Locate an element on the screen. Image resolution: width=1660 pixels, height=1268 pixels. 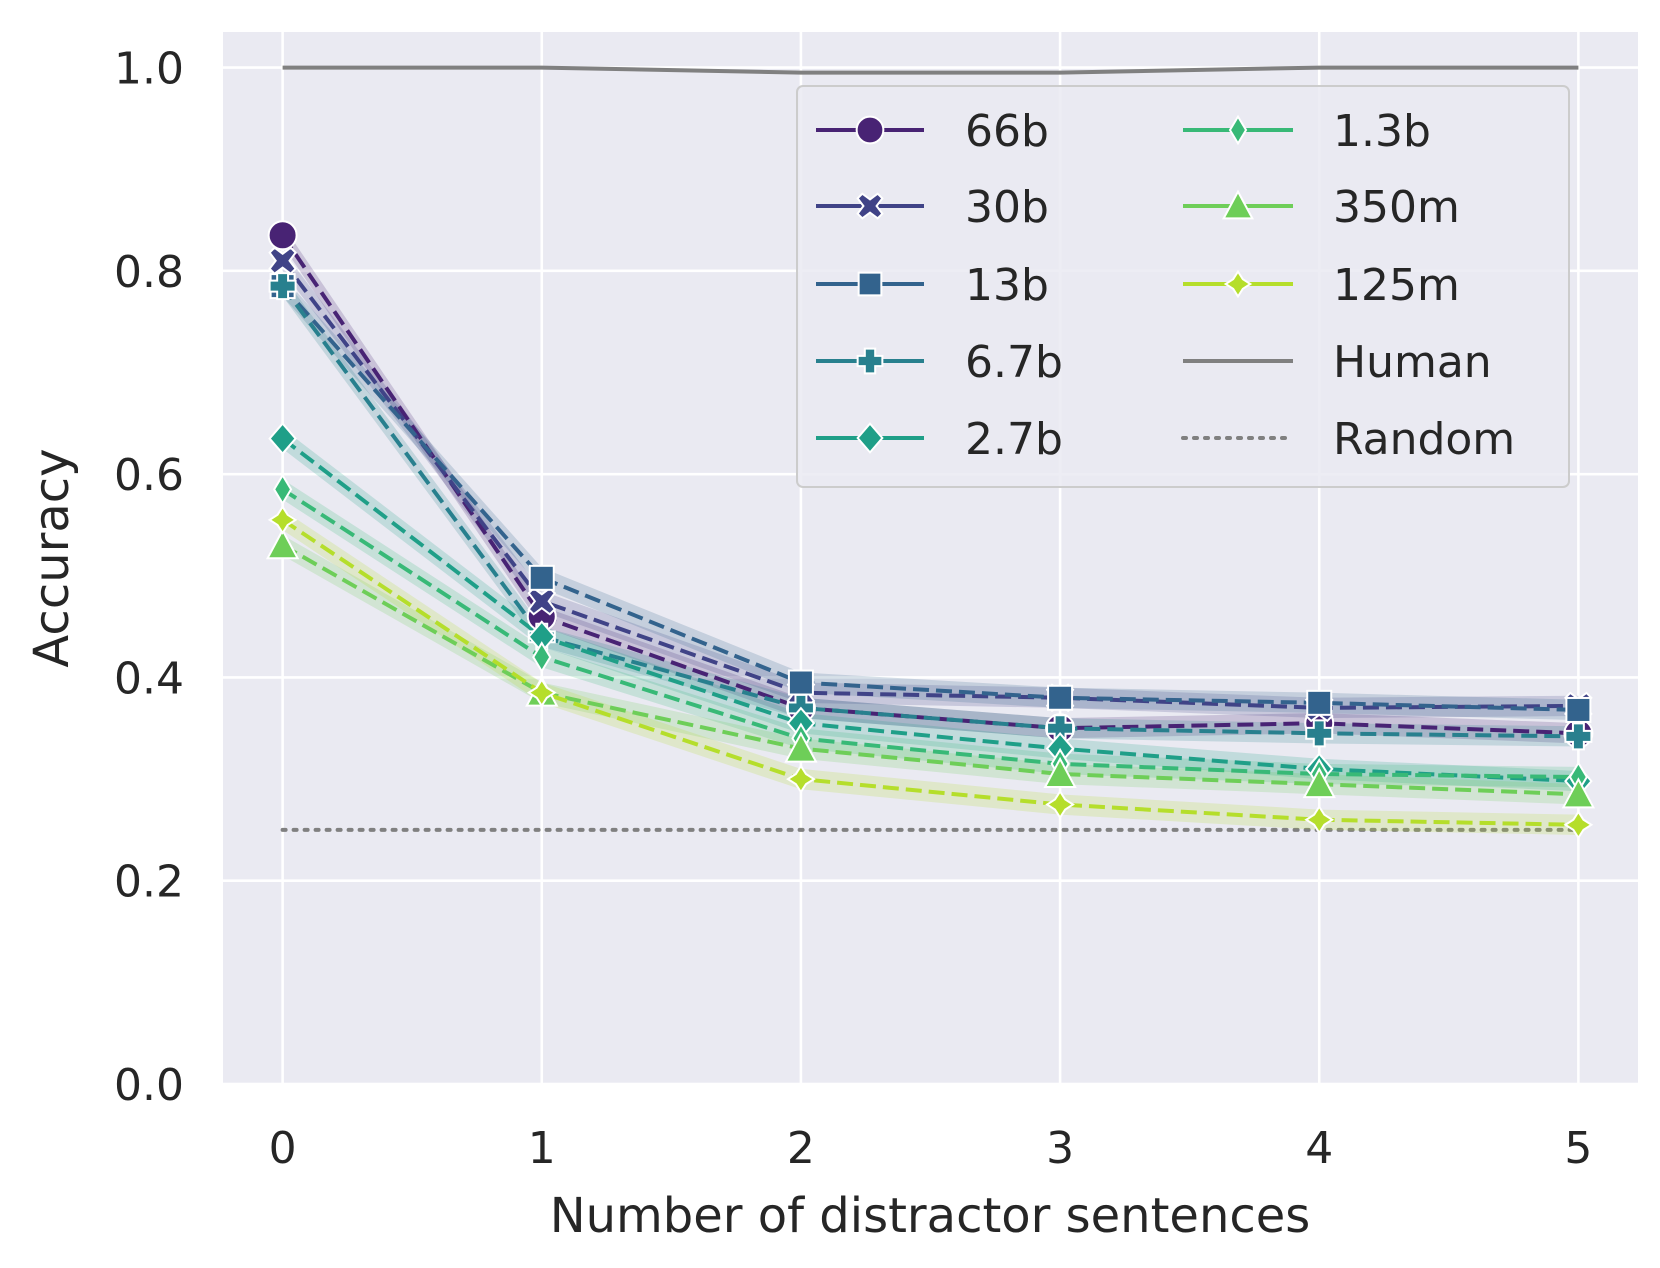
x-tick-label: 3 is located at coordinates (1060, 1148).